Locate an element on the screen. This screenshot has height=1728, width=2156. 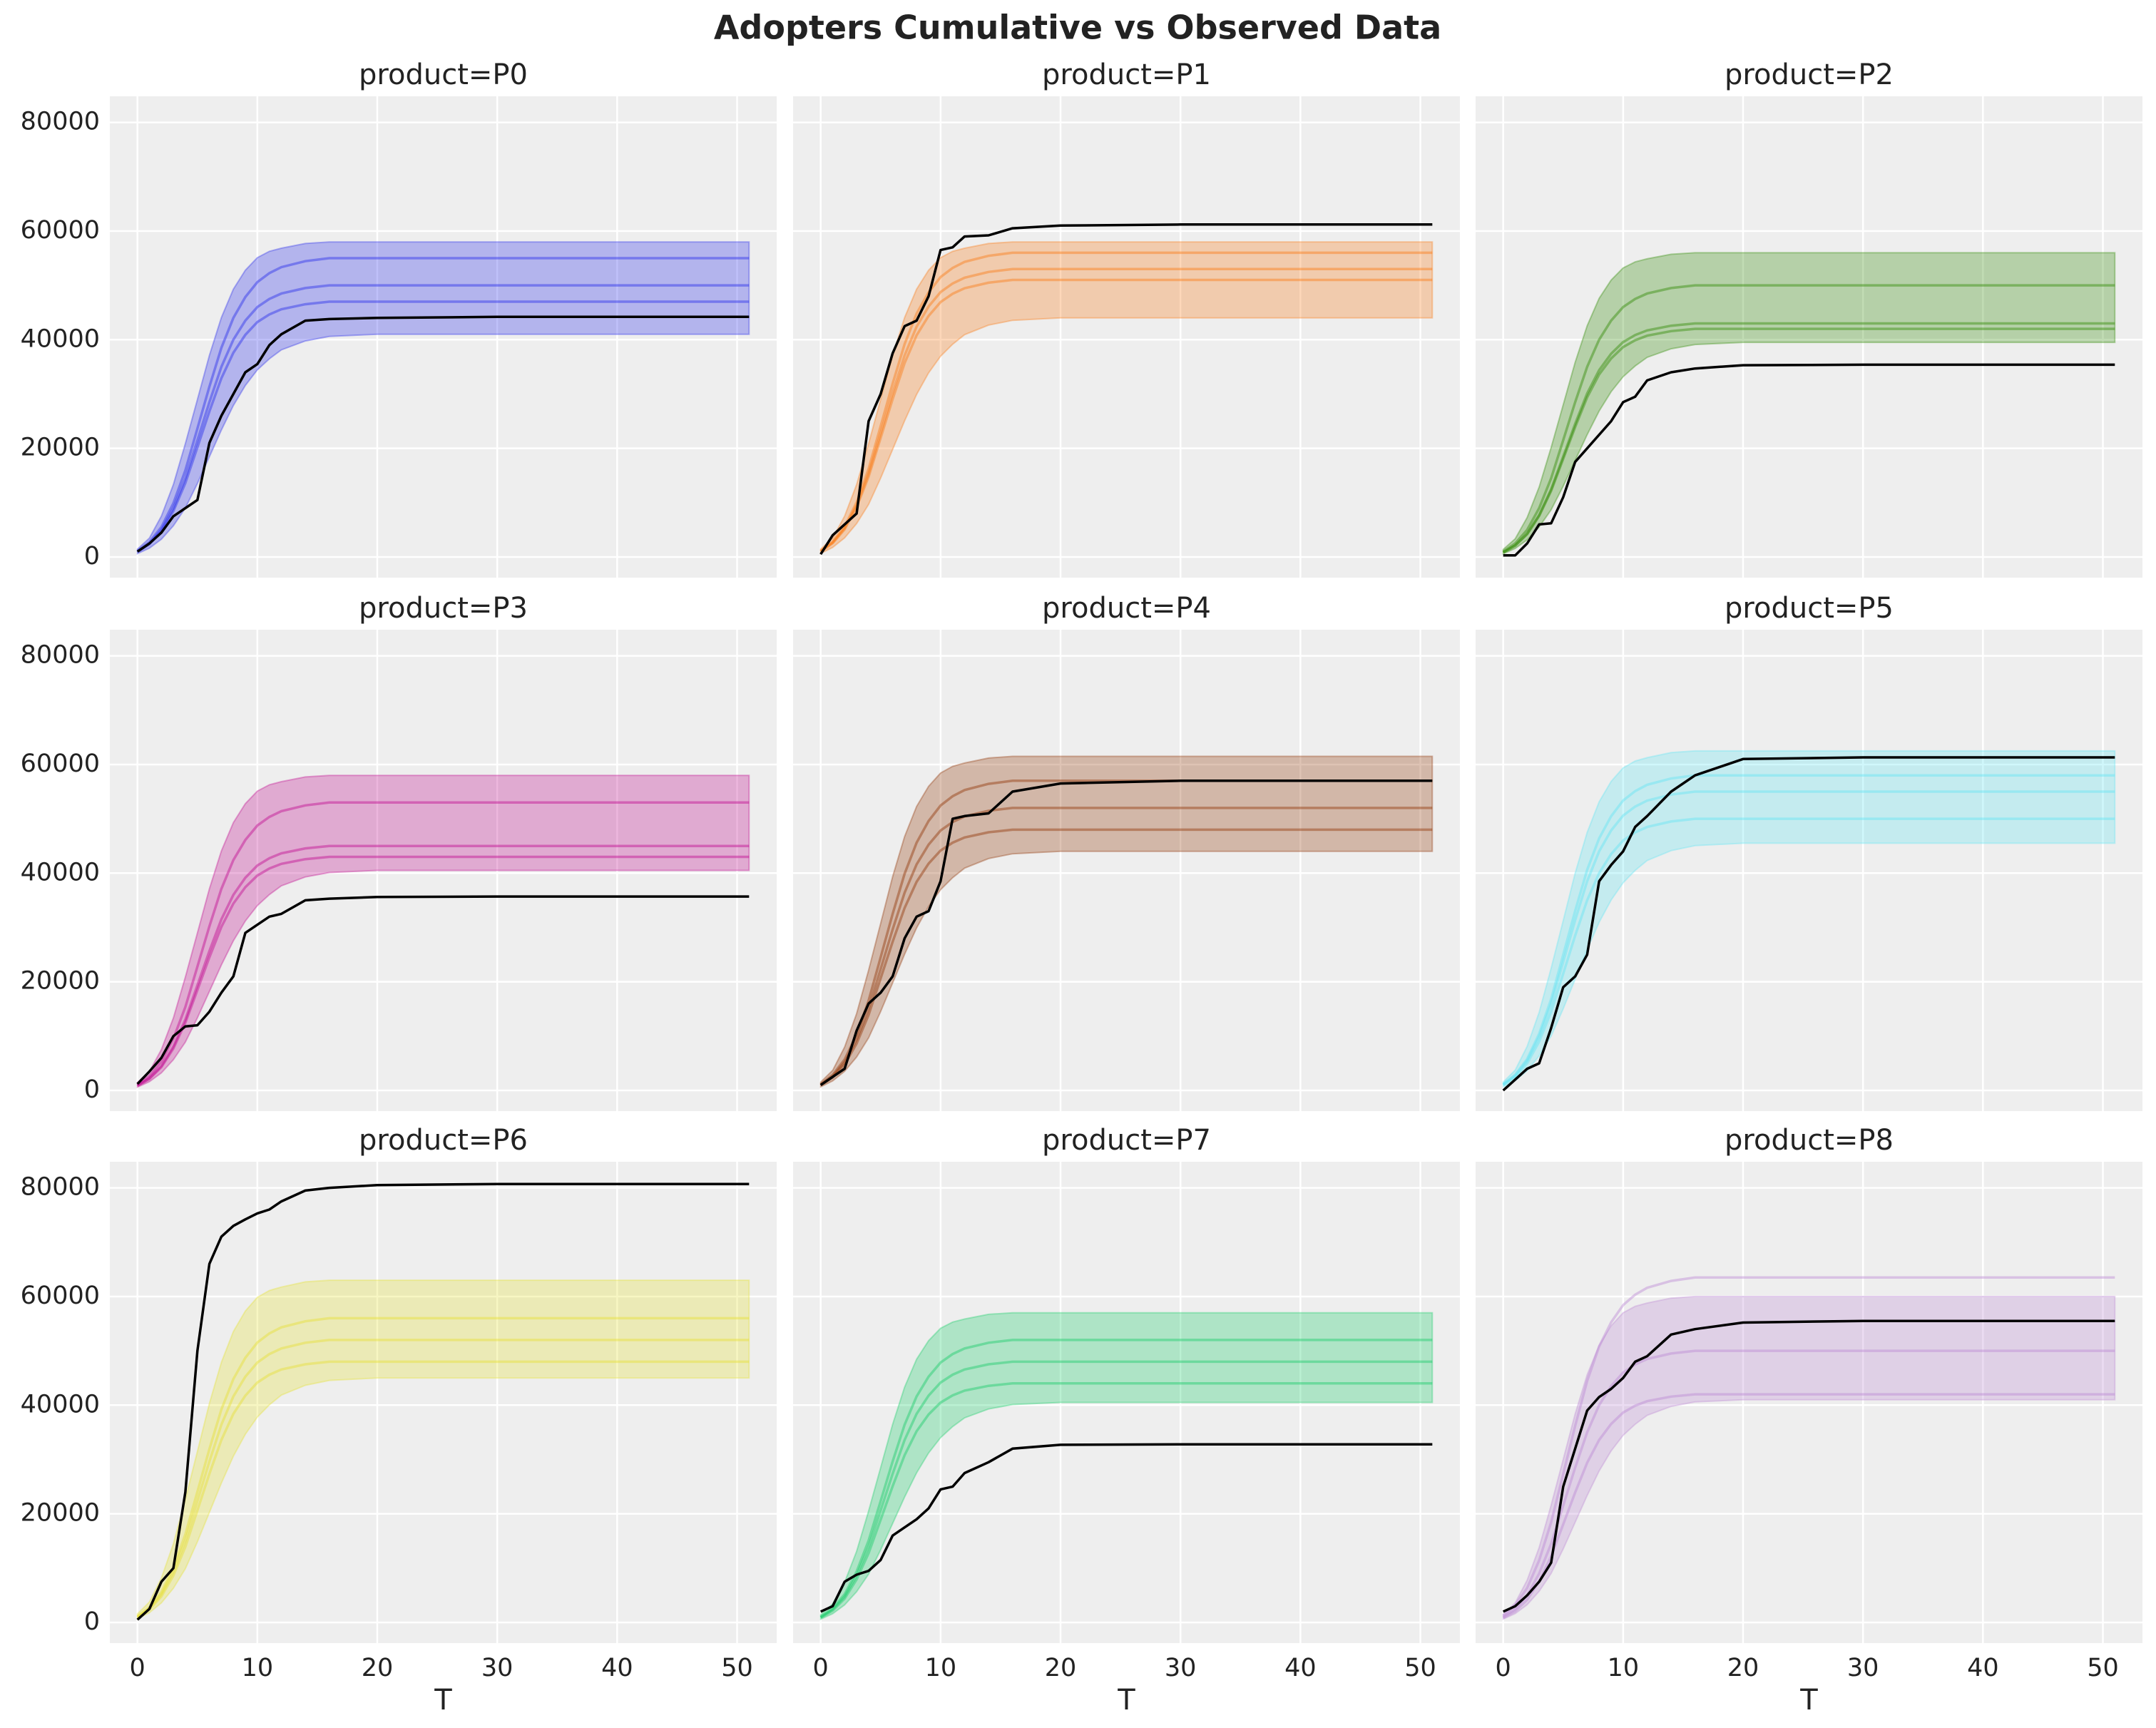
subplot: product=P1 is located at coordinates (1126, 318).